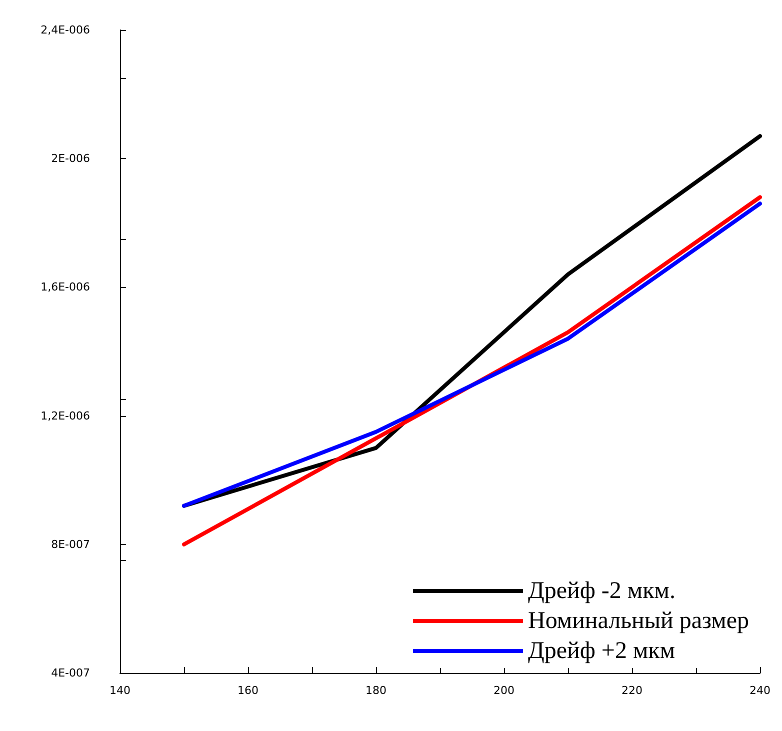 The height and width of the screenshot is (731, 782). I want to click on legend-label: Дрейф +2 мкм, so click(602, 651).